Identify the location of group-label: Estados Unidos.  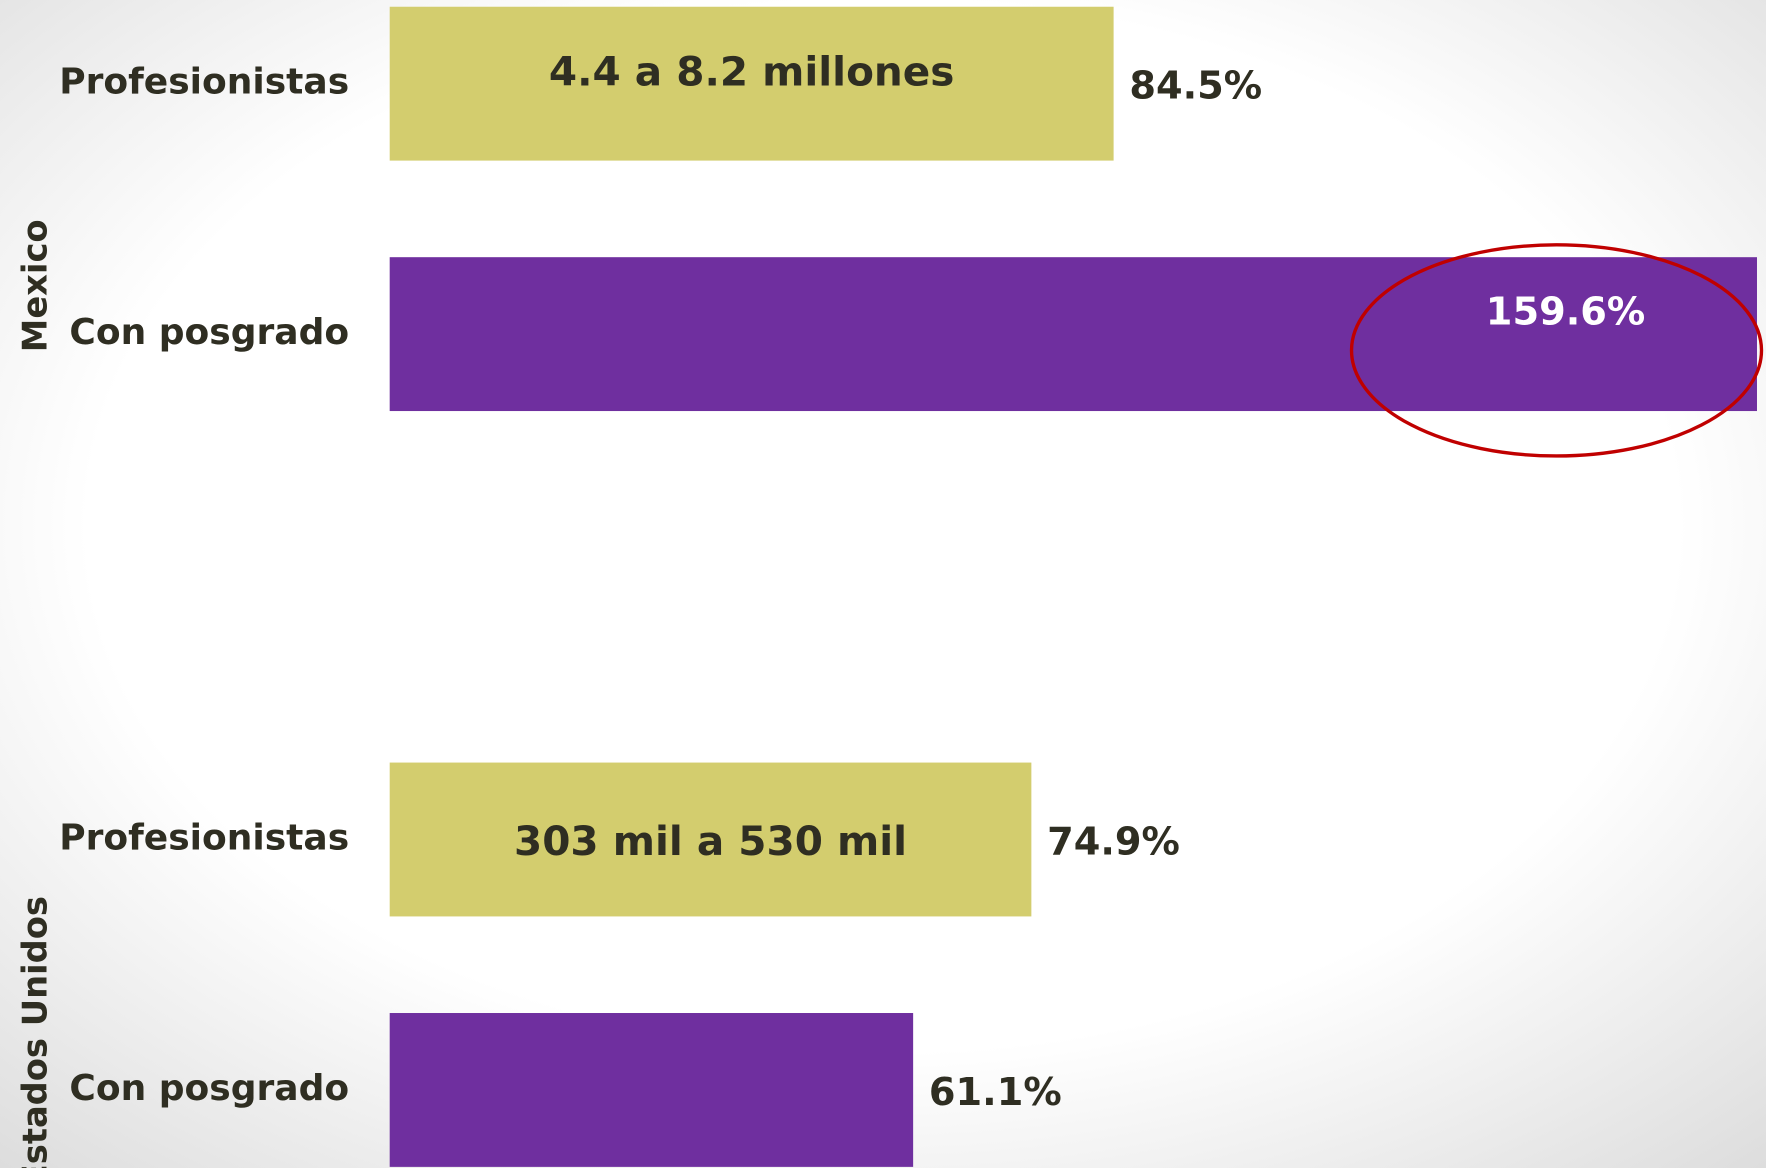
(35, 1032).